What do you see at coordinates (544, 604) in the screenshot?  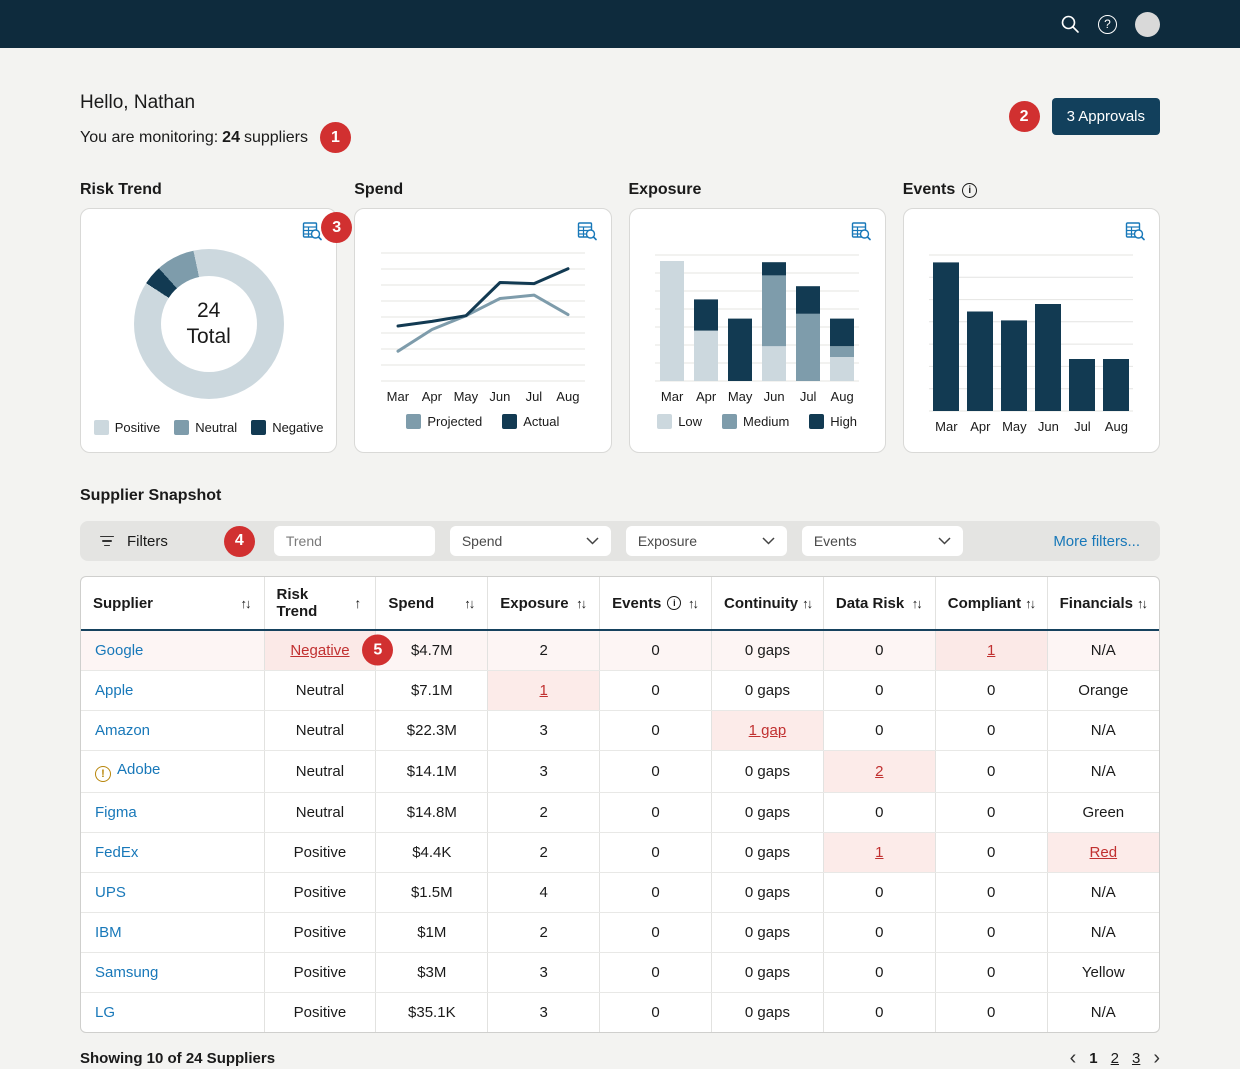 I see `column-header-exposure: Exposure ↑↓` at bounding box center [544, 604].